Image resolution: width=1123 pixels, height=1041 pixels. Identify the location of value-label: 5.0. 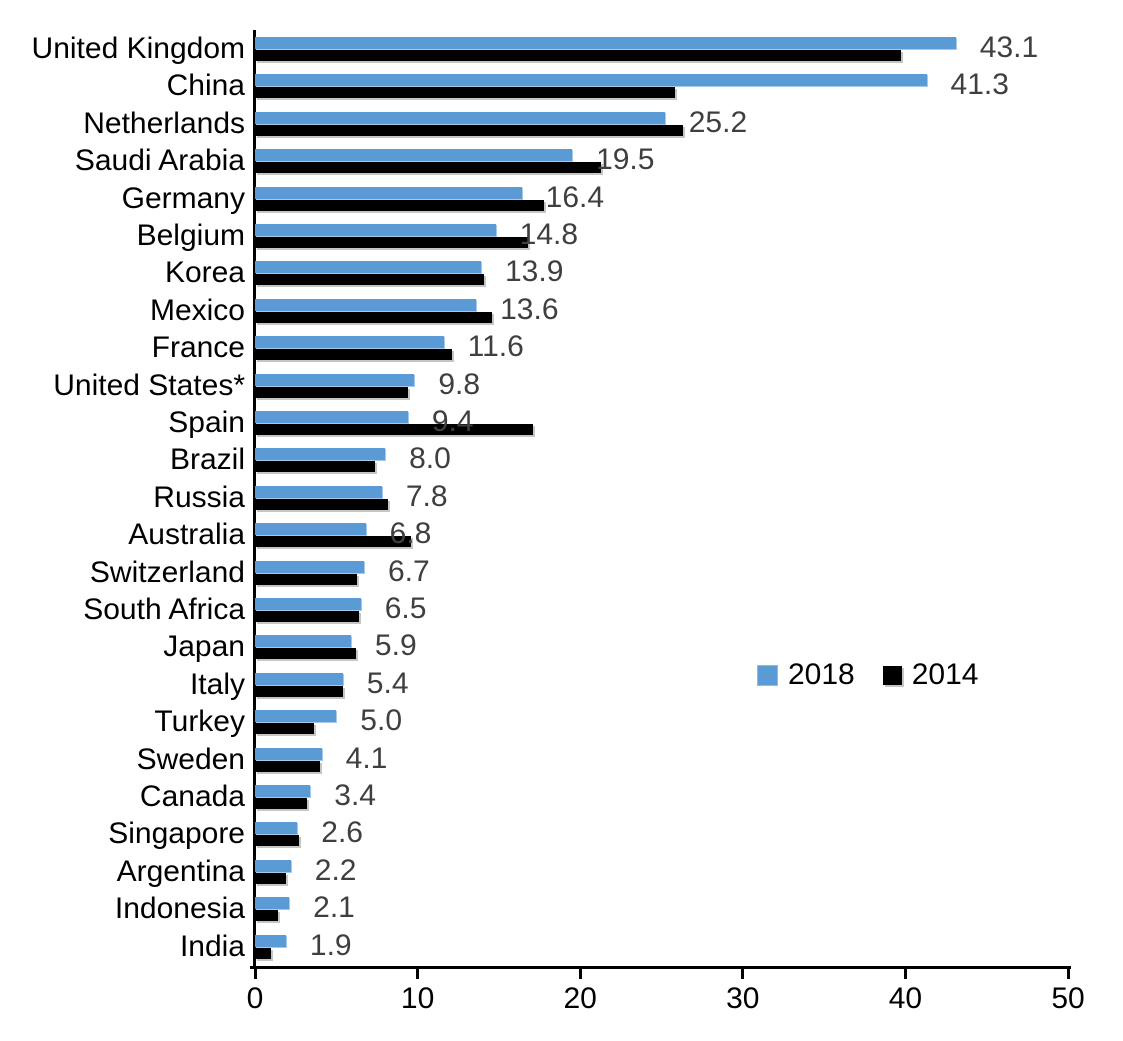
(381, 721).